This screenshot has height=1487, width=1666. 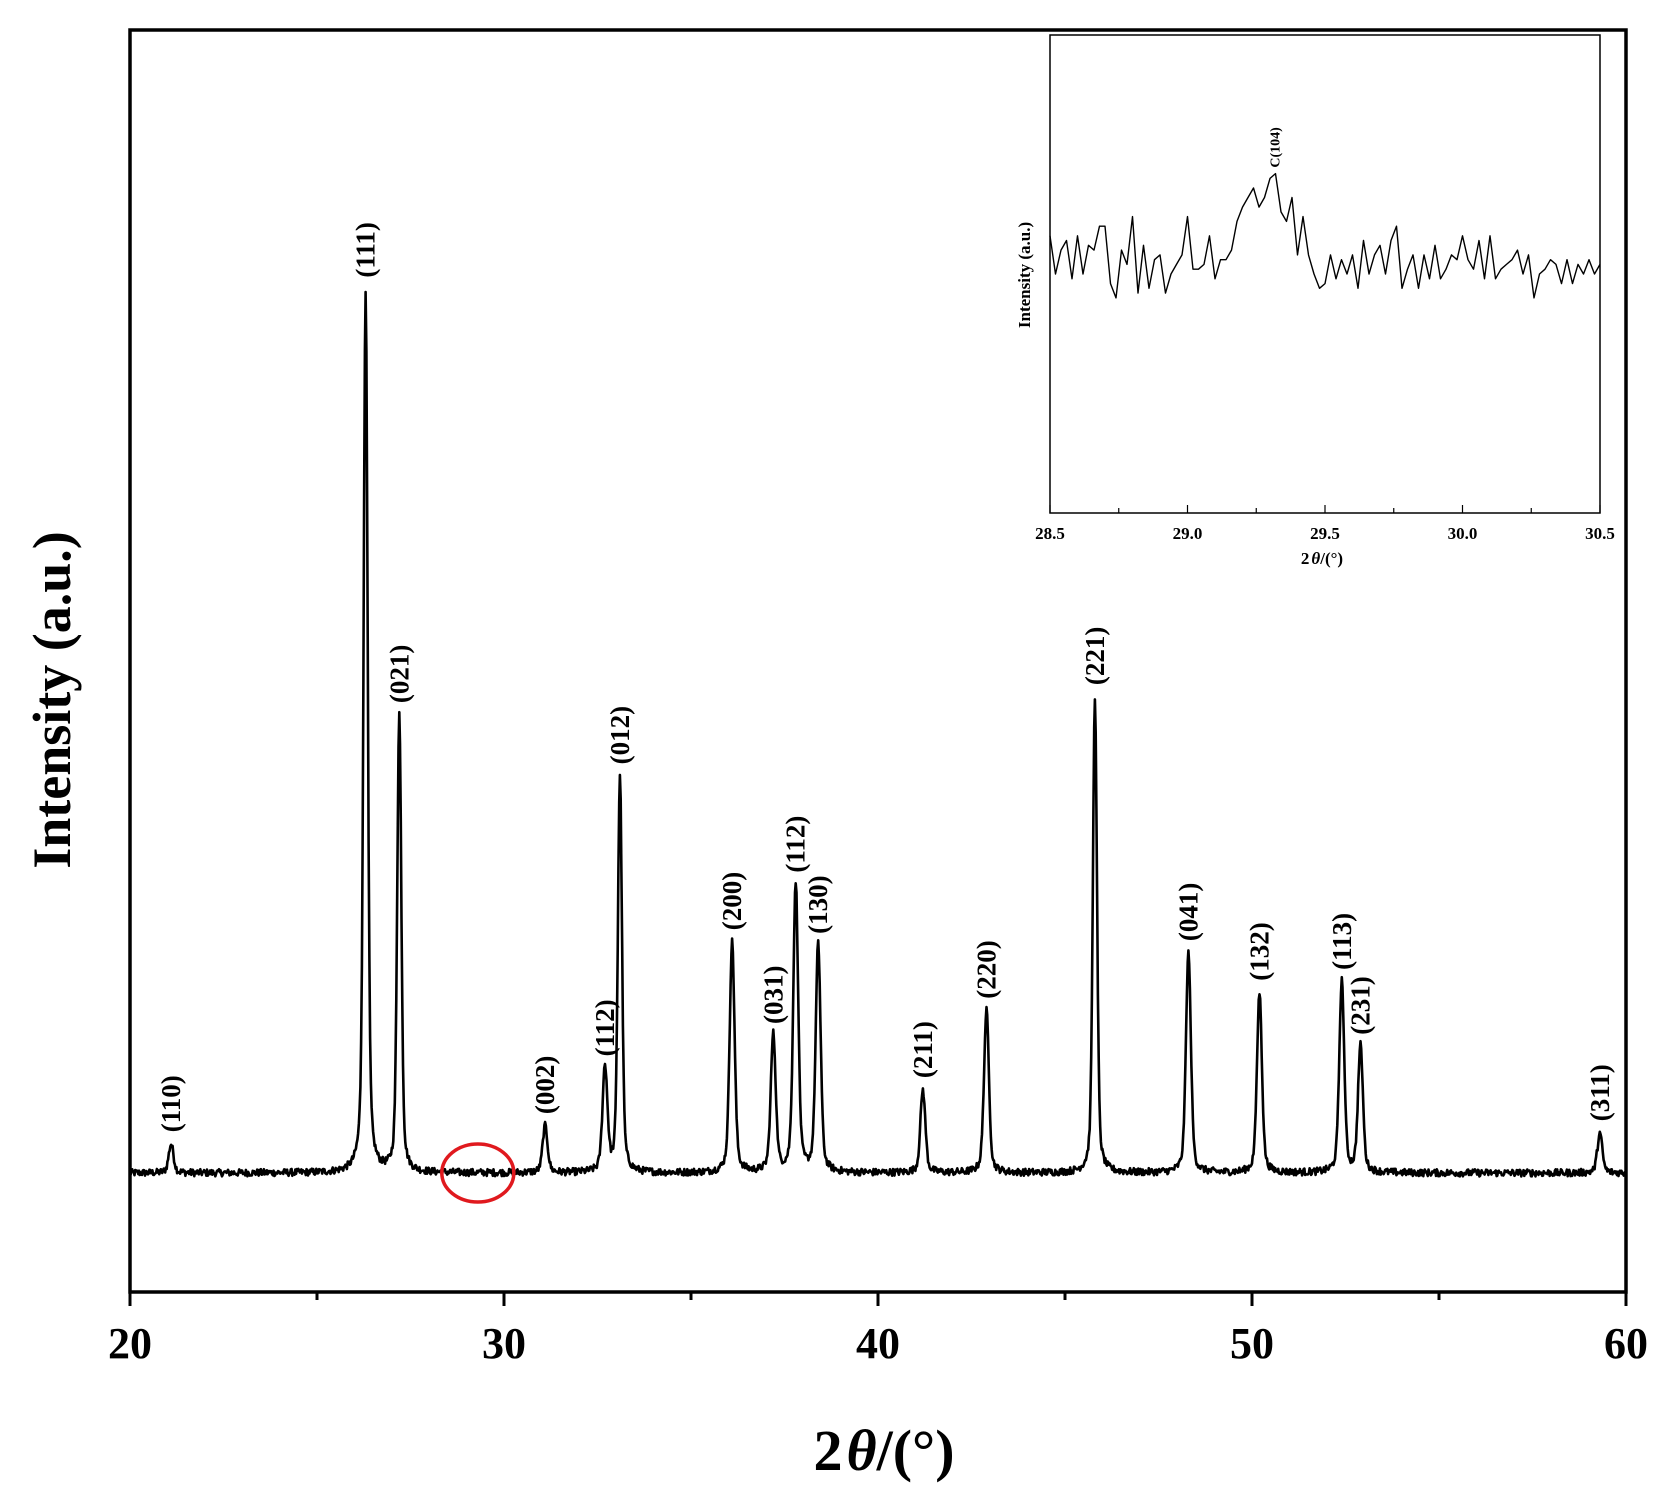 I want to click on peak-label: (200), so click(x=732, y=901).